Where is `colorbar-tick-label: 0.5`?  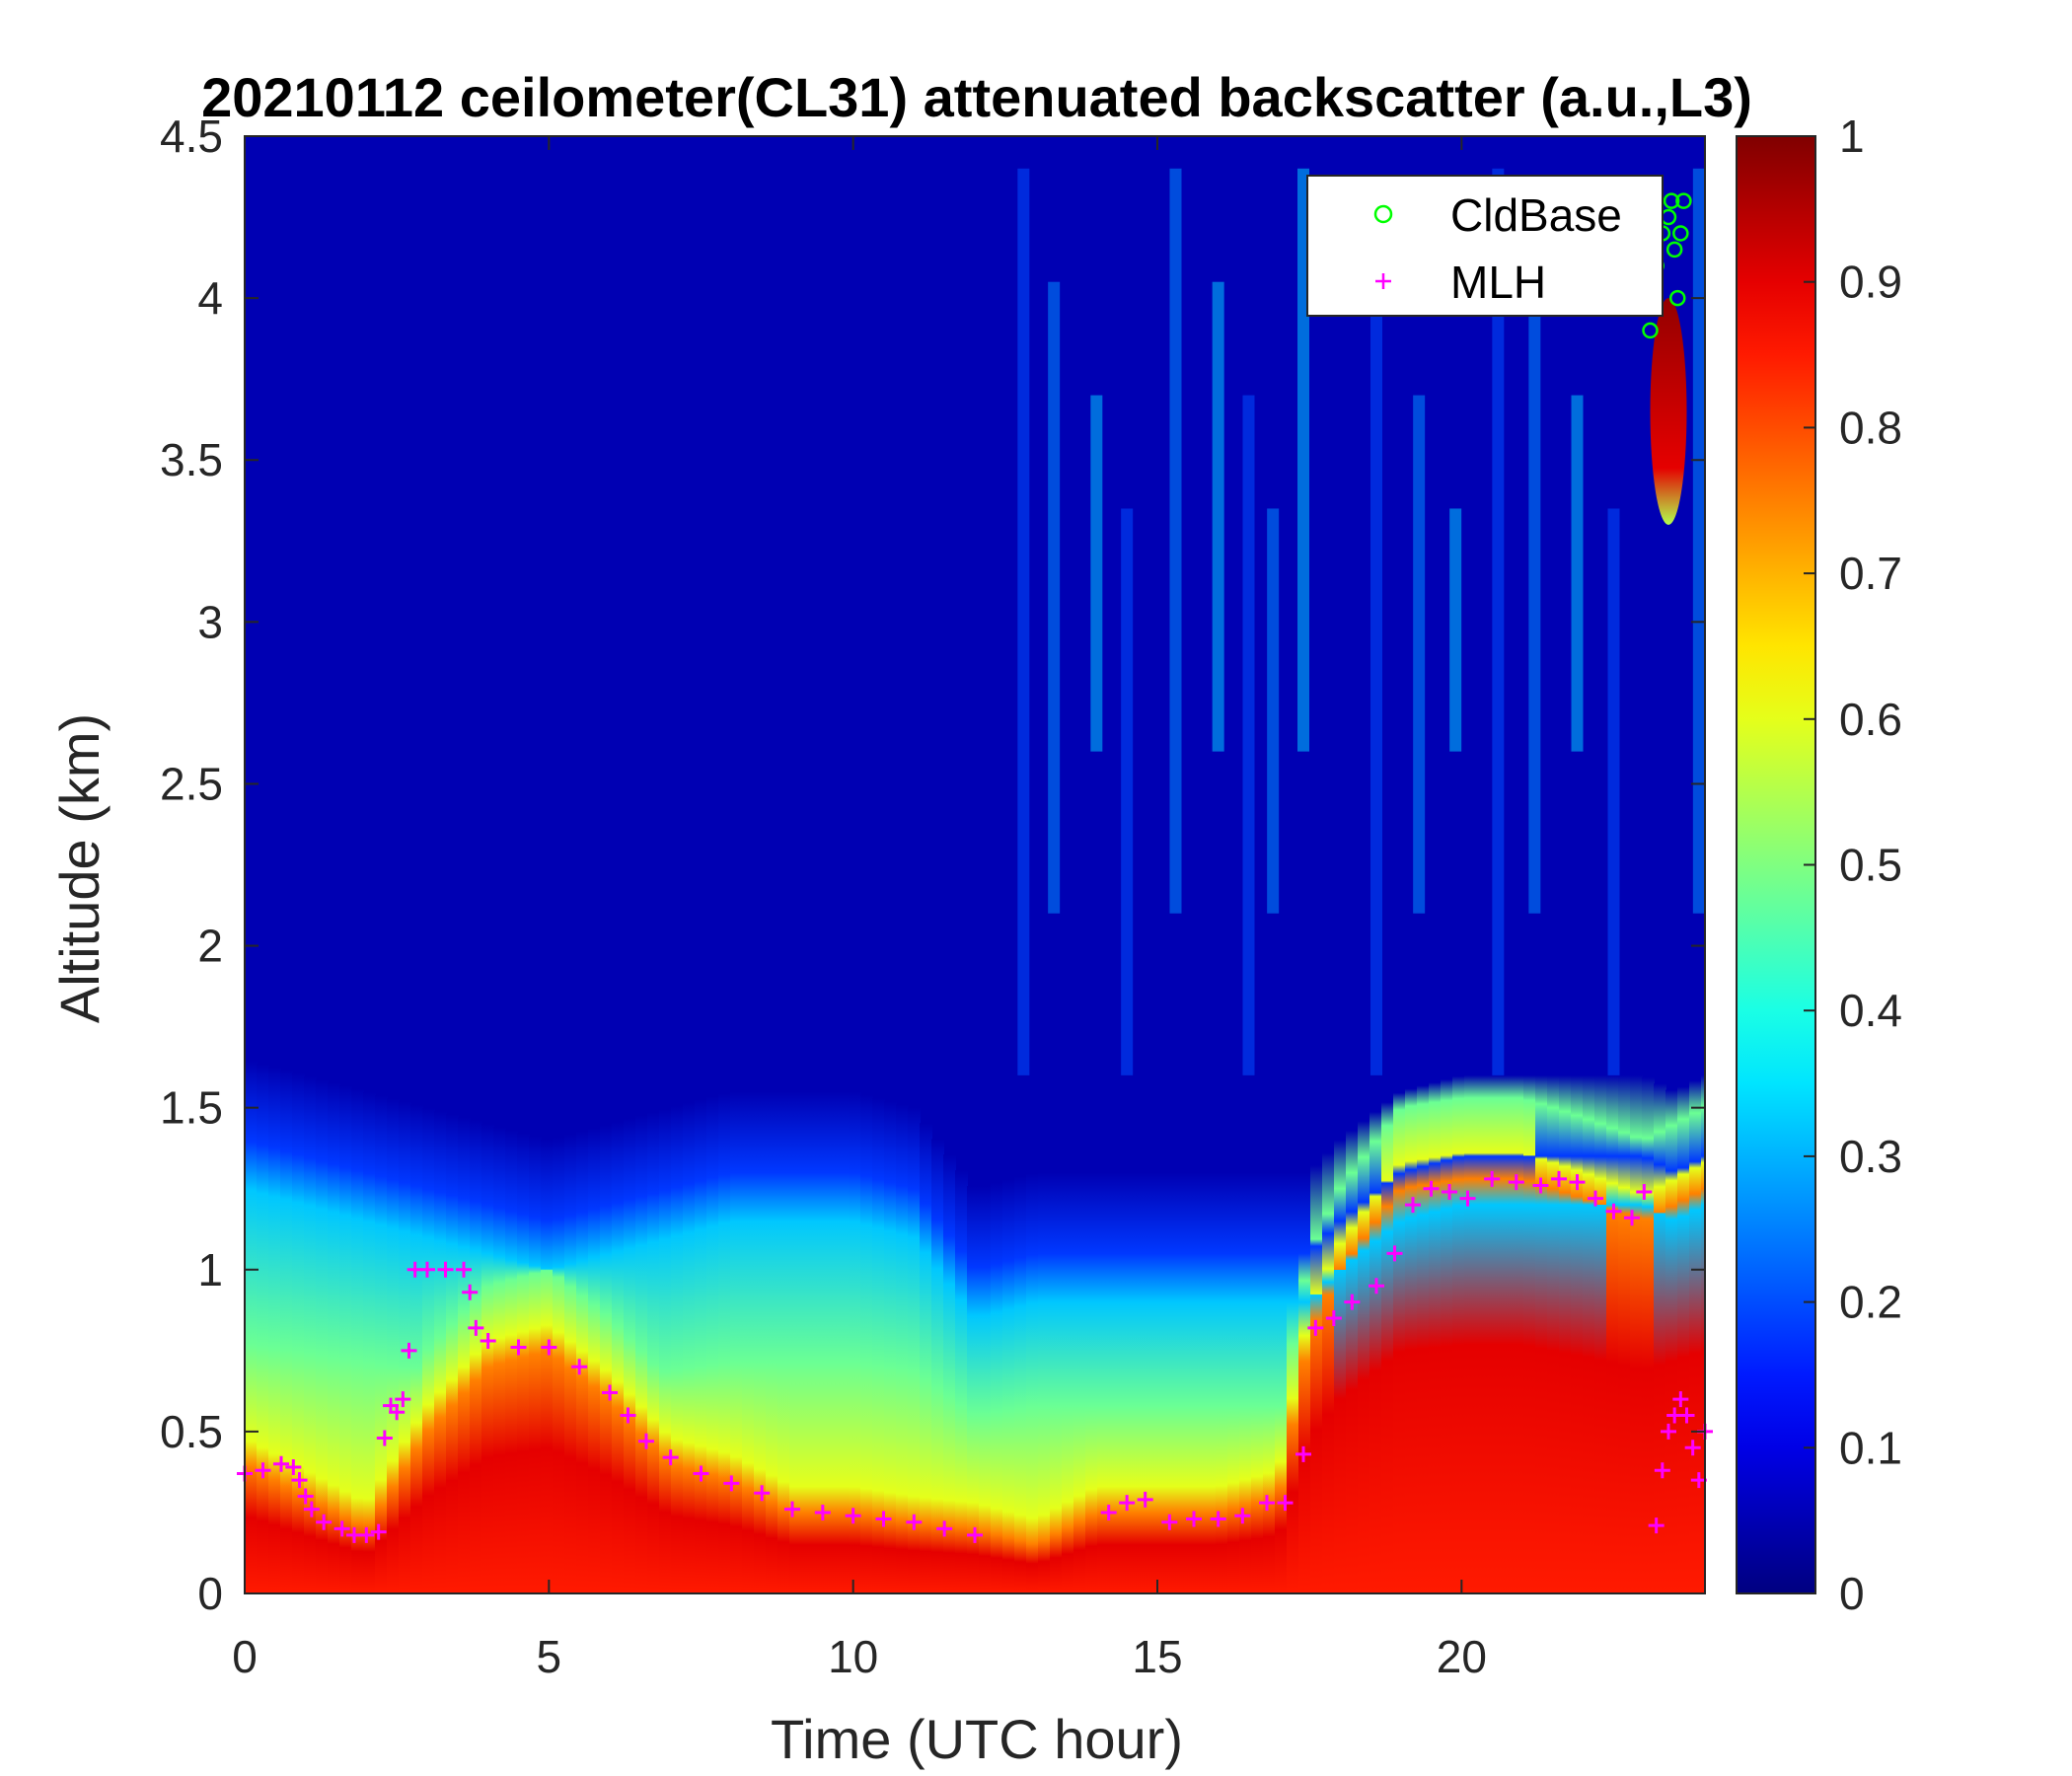 colorbar-tick-label: 0.5 is located at coordinates (1870, 866).